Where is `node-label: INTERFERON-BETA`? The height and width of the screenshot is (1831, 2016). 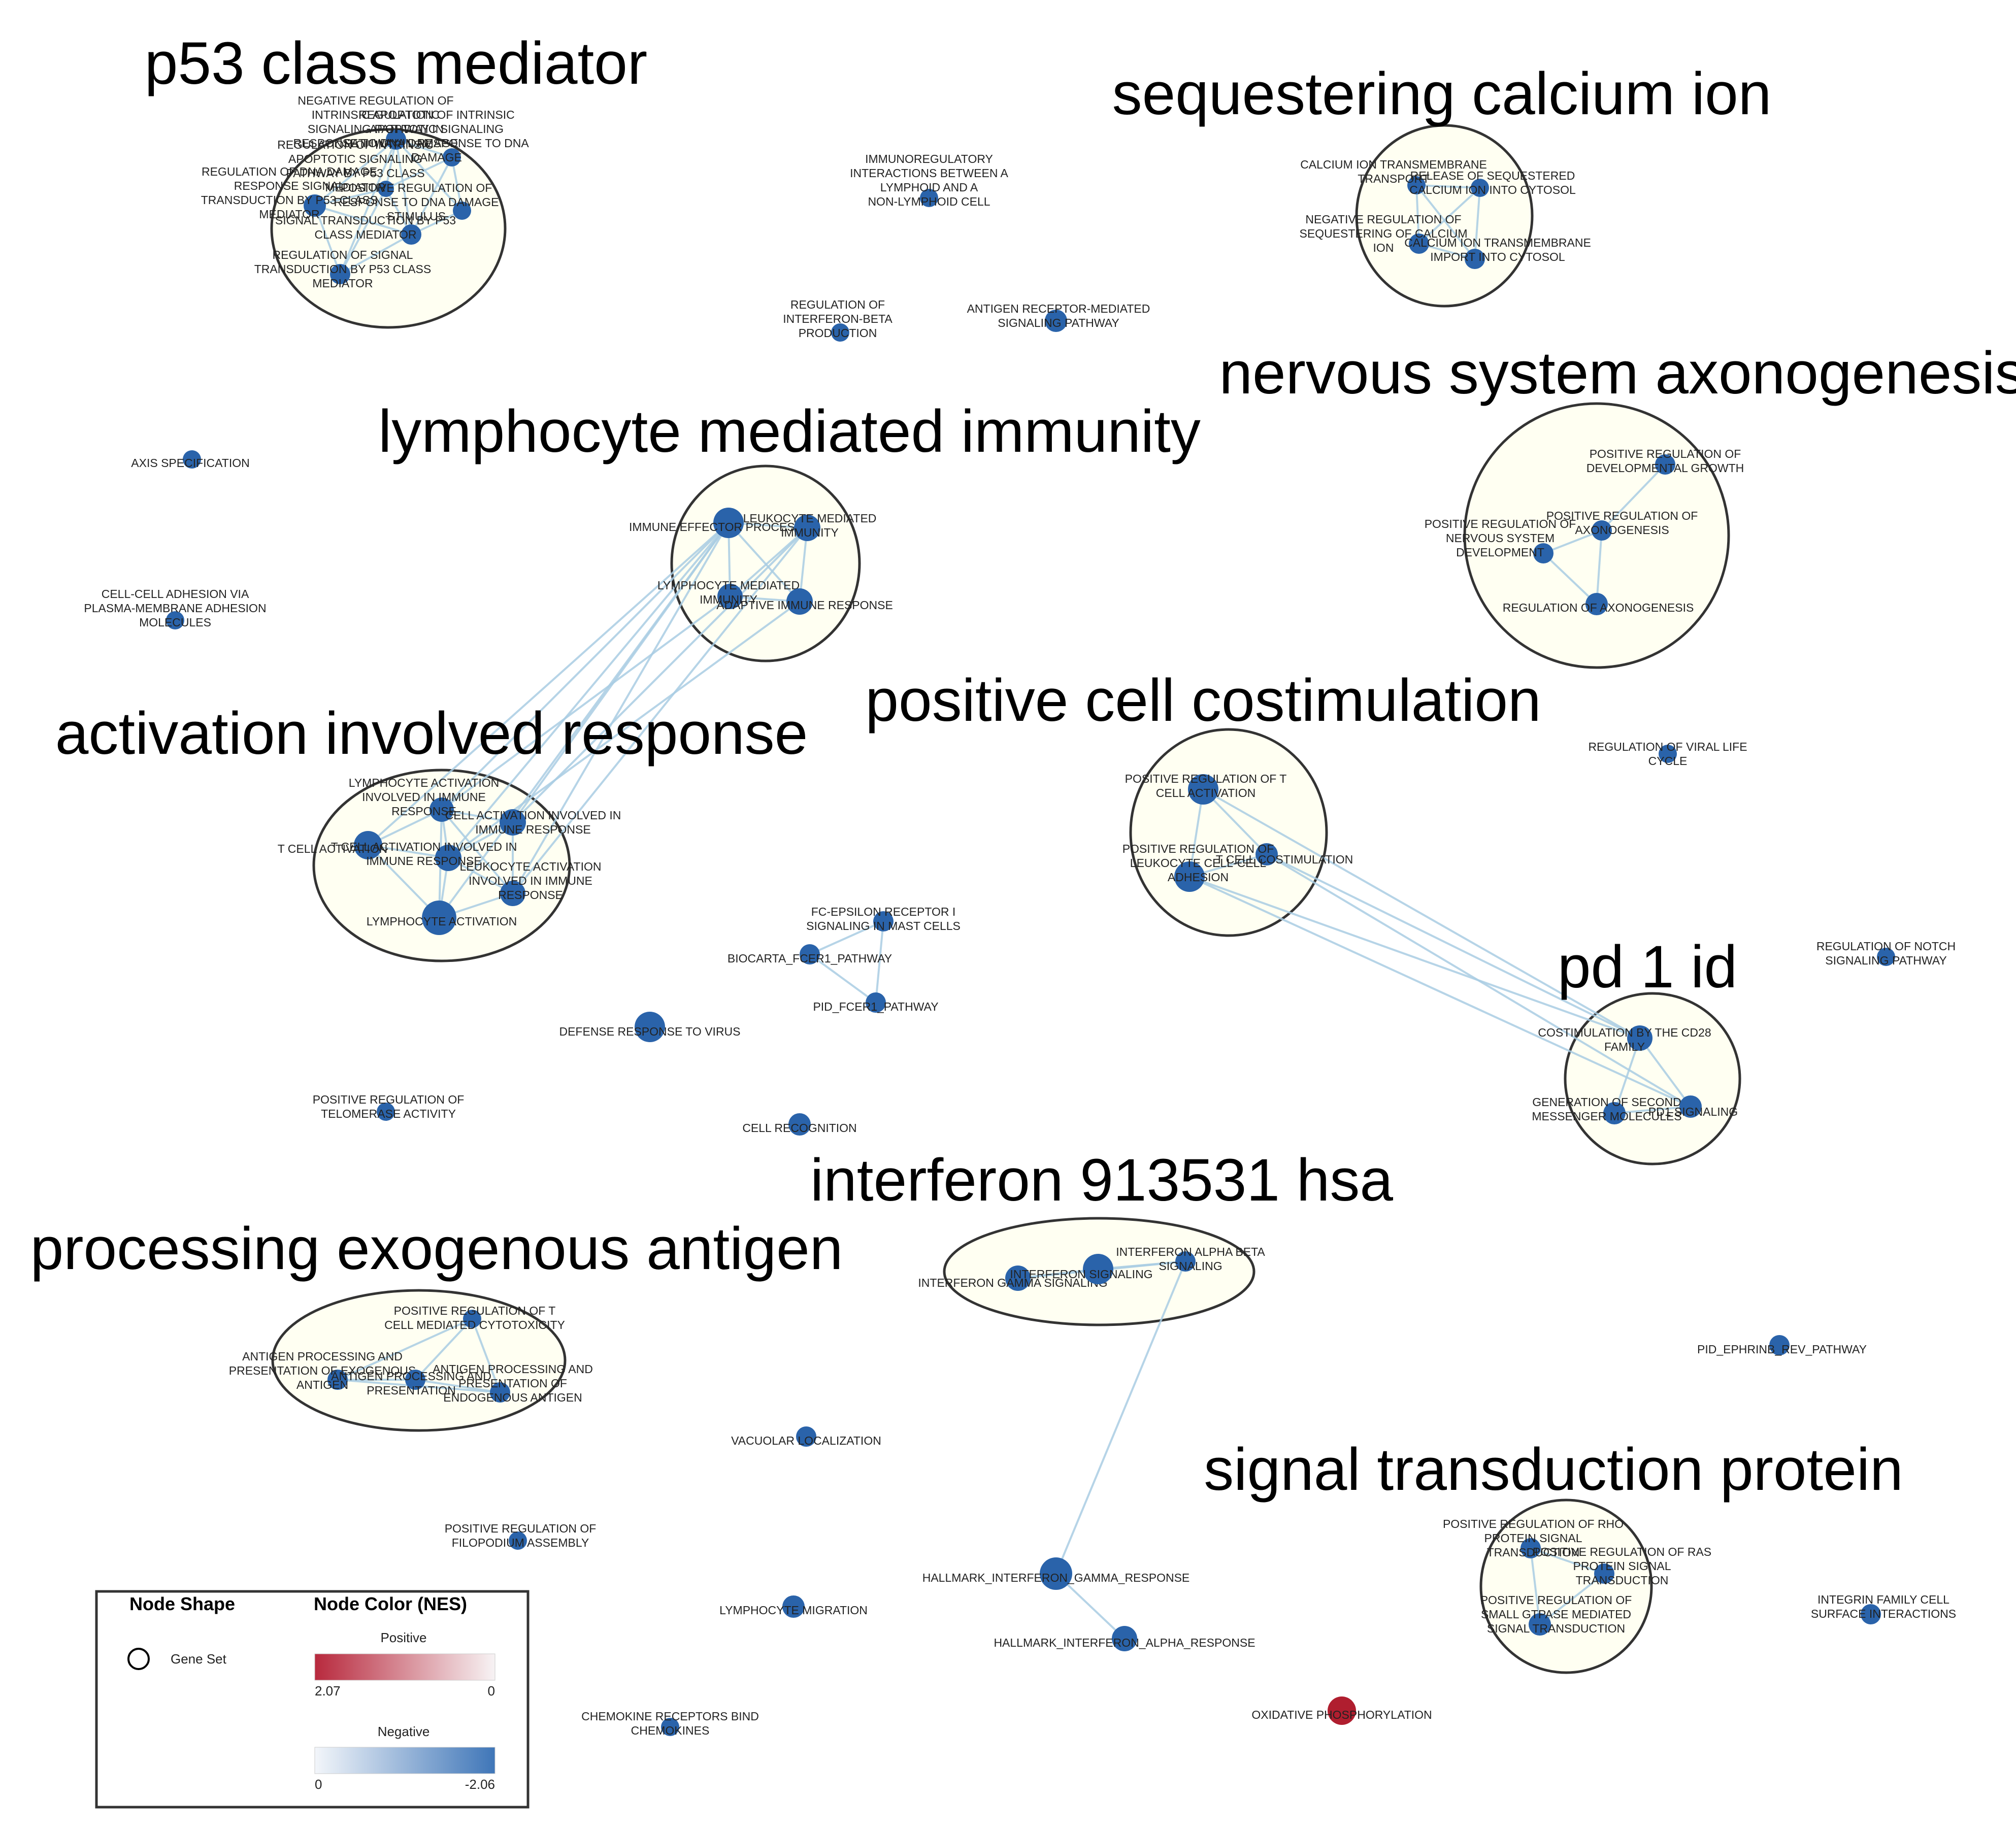
node-label: INTERFERON-BETA is located at coordinates (838, 319).